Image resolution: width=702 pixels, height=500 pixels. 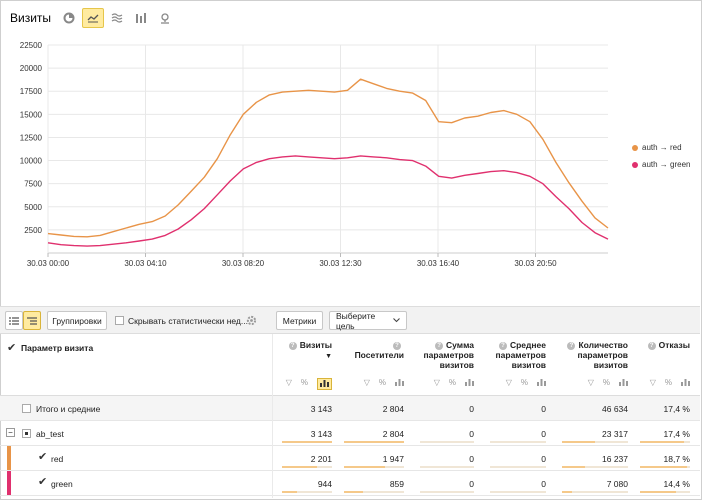 I want to click on column-header-params-count: ? Количество параметров визитов, so click(x=595, y=355).